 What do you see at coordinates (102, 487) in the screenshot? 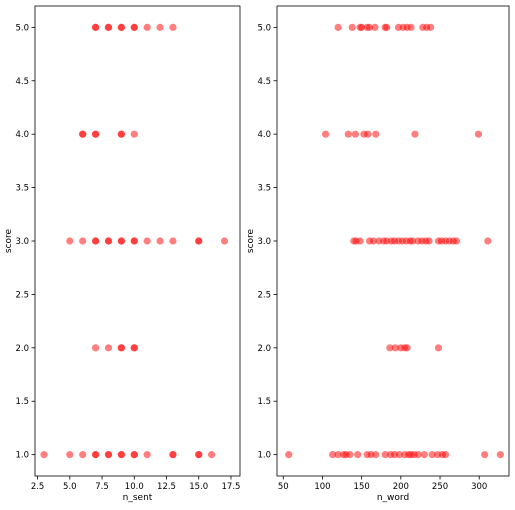
I see `x-tick-label-7-5: 7.5` at bounding box center [102, 487].